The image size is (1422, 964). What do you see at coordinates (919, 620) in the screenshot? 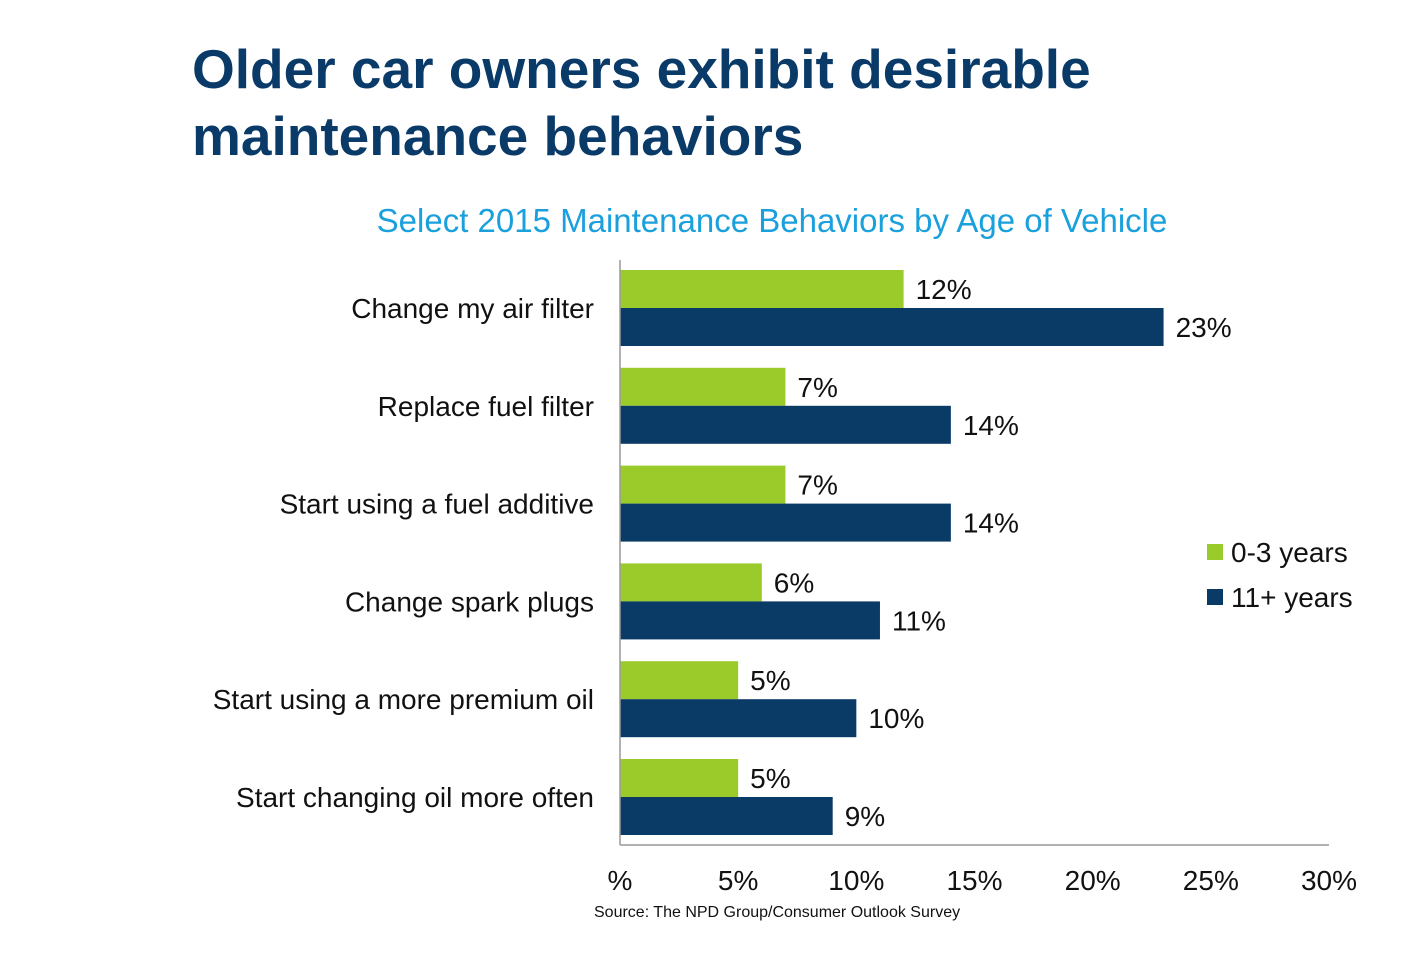
I see `data-label: 11%` at bounding box center [919, 620].